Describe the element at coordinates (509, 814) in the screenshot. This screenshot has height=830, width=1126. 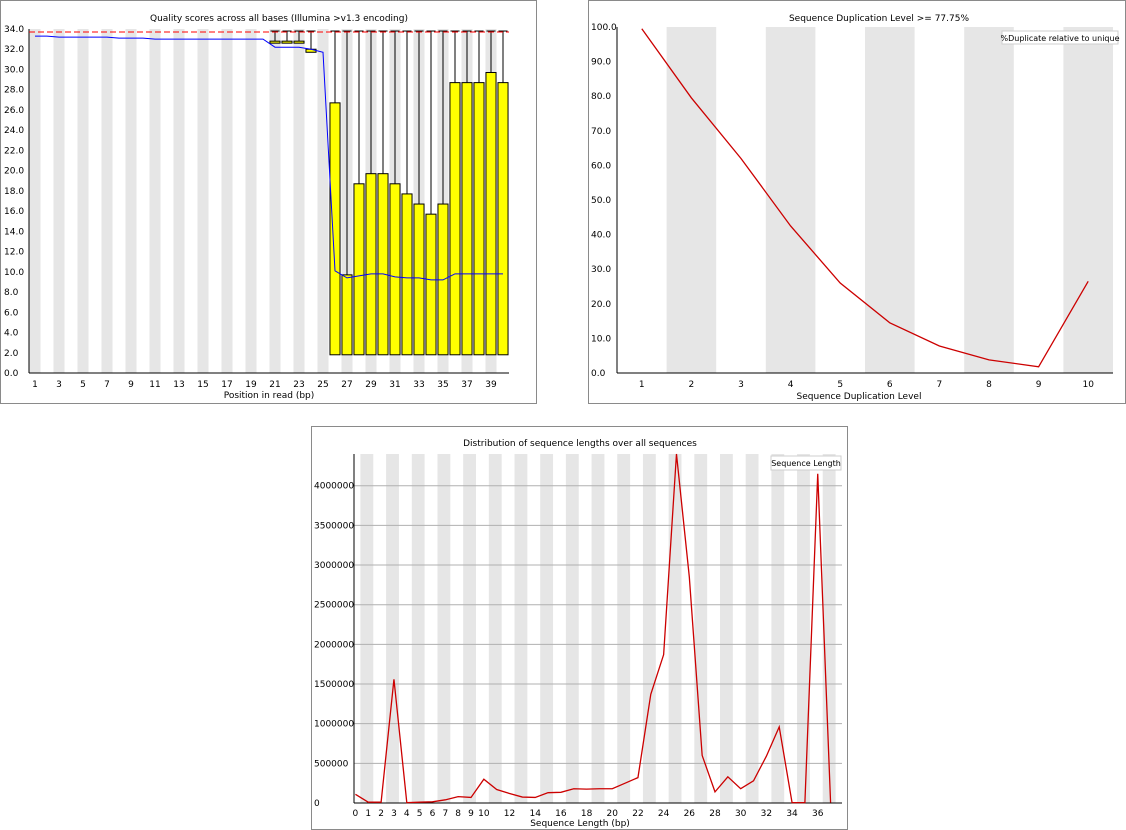
I see `x-tick-label: 12` at that location.